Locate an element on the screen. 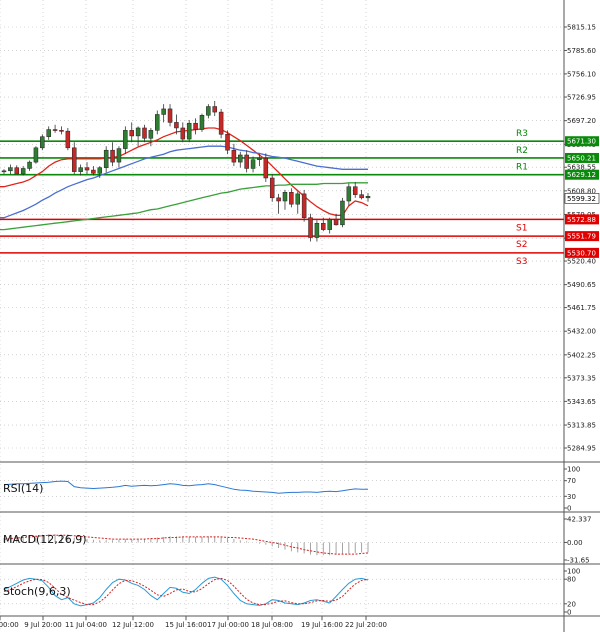 The image size is (600, 632). rsi-tick-label: 70 is located at coordinates (571, 481).